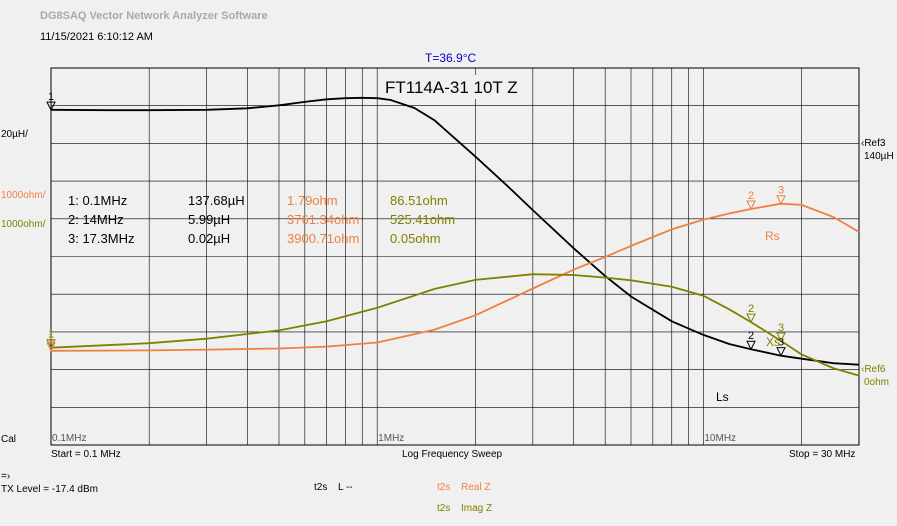 The width and height of the screenshot is (897, 526). I want to click on legend-label-rs: Real Z, so click(475, 487).